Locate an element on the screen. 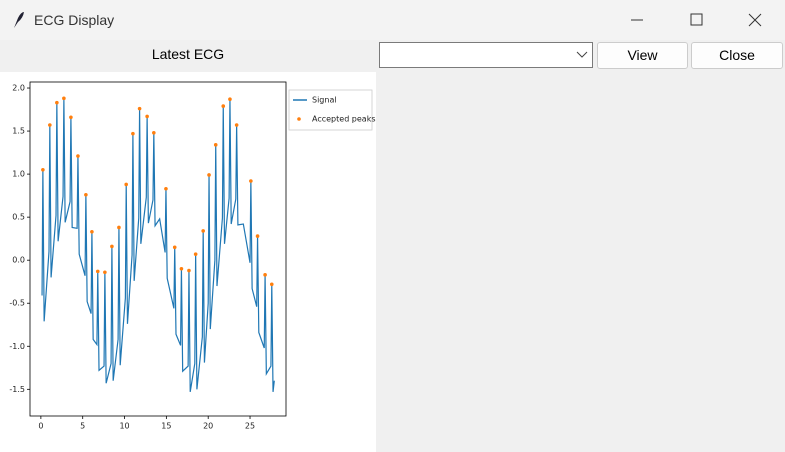 This screenshot has height=452, width=785. close-window is located at coordinates (755, 20).